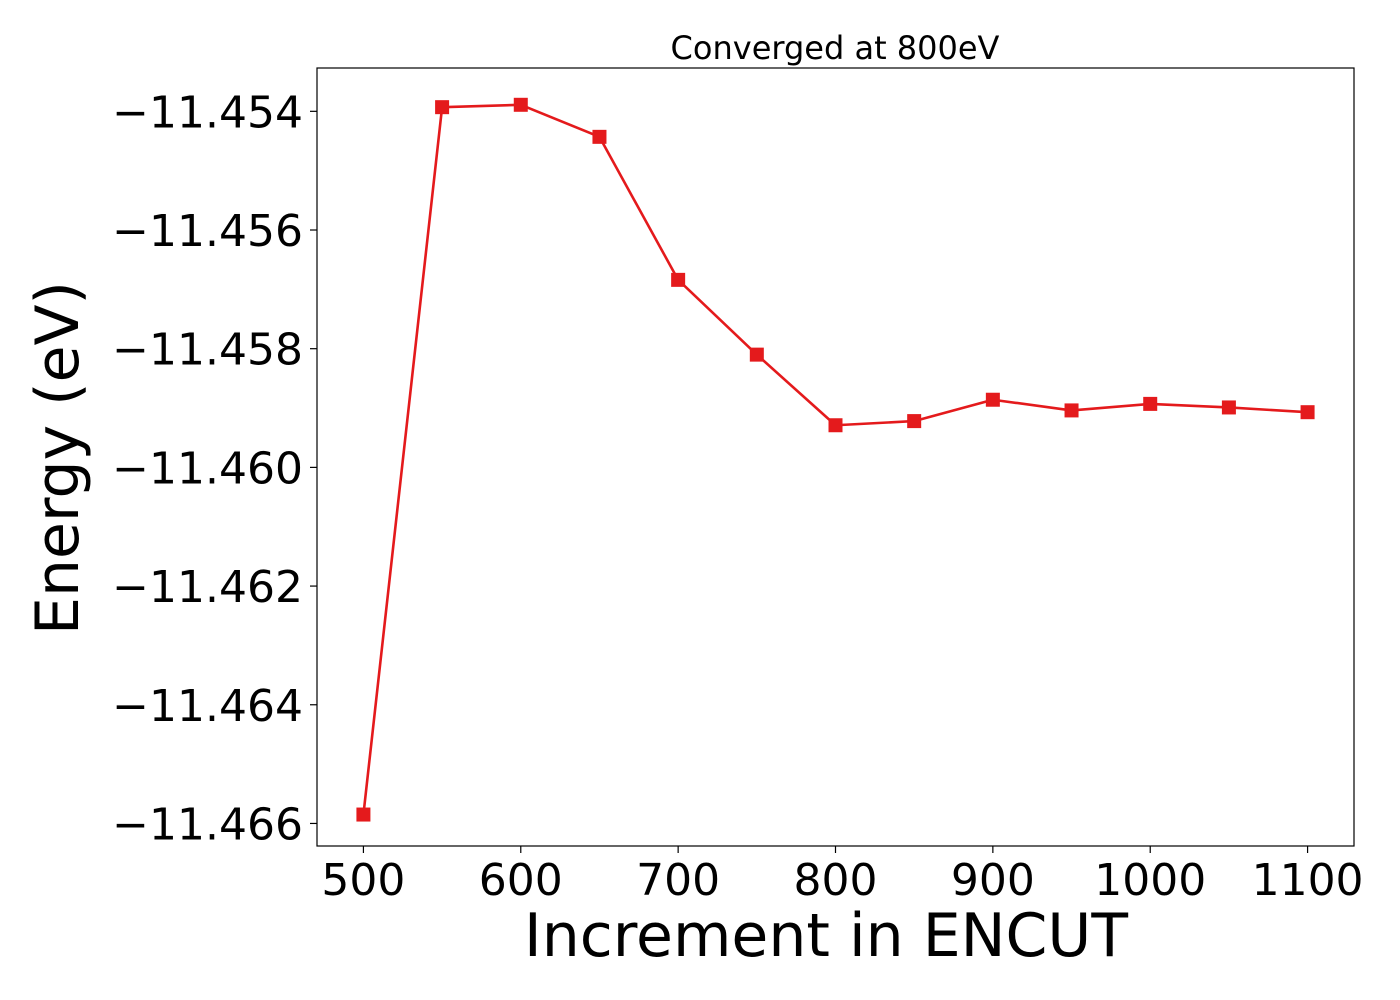 The height and width of the screenshot is (1000, 1400). Describe the element at coordinates (58, 458) in the screenshot. I see `y-axis-label: Energy (eV)` at that location.